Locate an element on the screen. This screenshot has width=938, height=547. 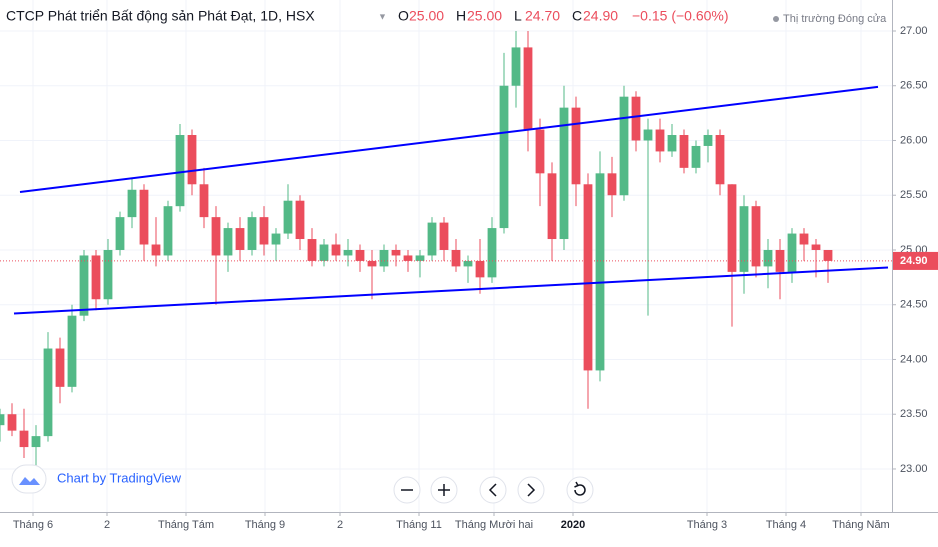
zoom-in-button is located at coordinates (444, 490).